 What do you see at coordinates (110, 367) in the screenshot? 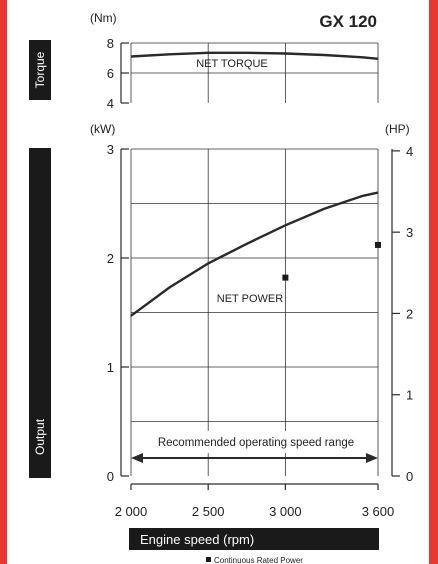
I see `kw-tick-label: 1` at bounding box center [110, 367].